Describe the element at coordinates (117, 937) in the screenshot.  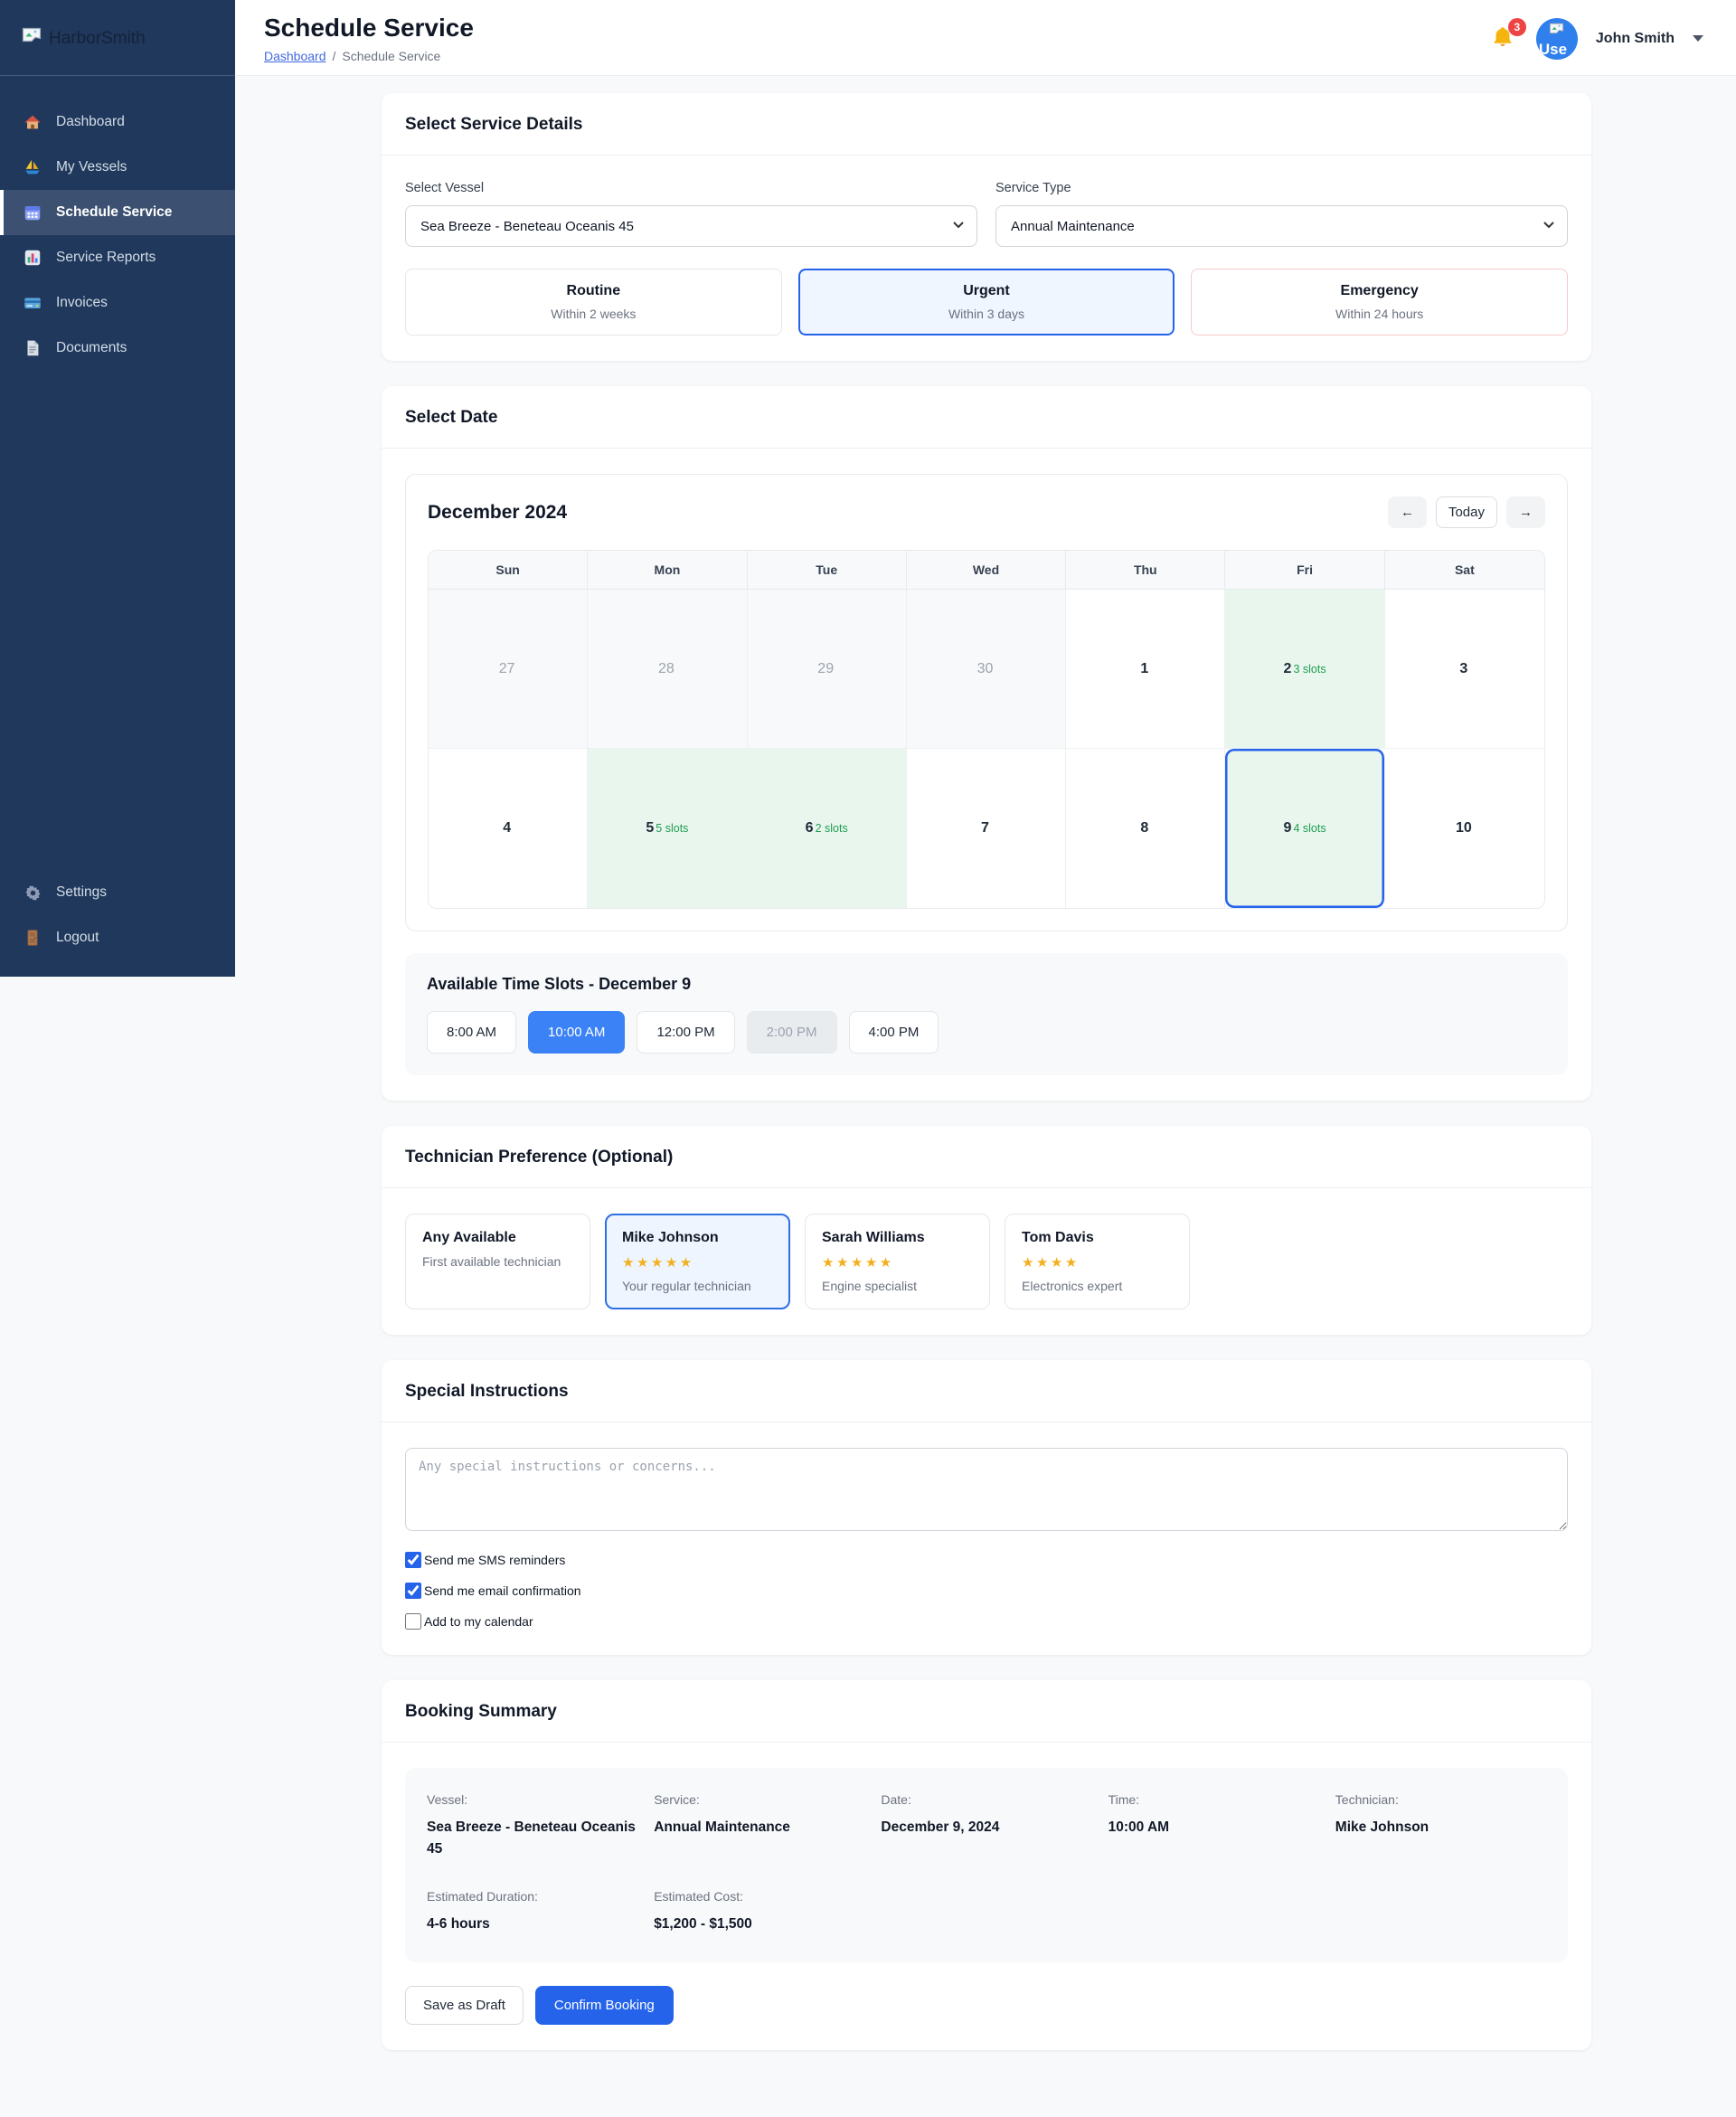
I see `sidebar-item-logout: Logout` at that location.